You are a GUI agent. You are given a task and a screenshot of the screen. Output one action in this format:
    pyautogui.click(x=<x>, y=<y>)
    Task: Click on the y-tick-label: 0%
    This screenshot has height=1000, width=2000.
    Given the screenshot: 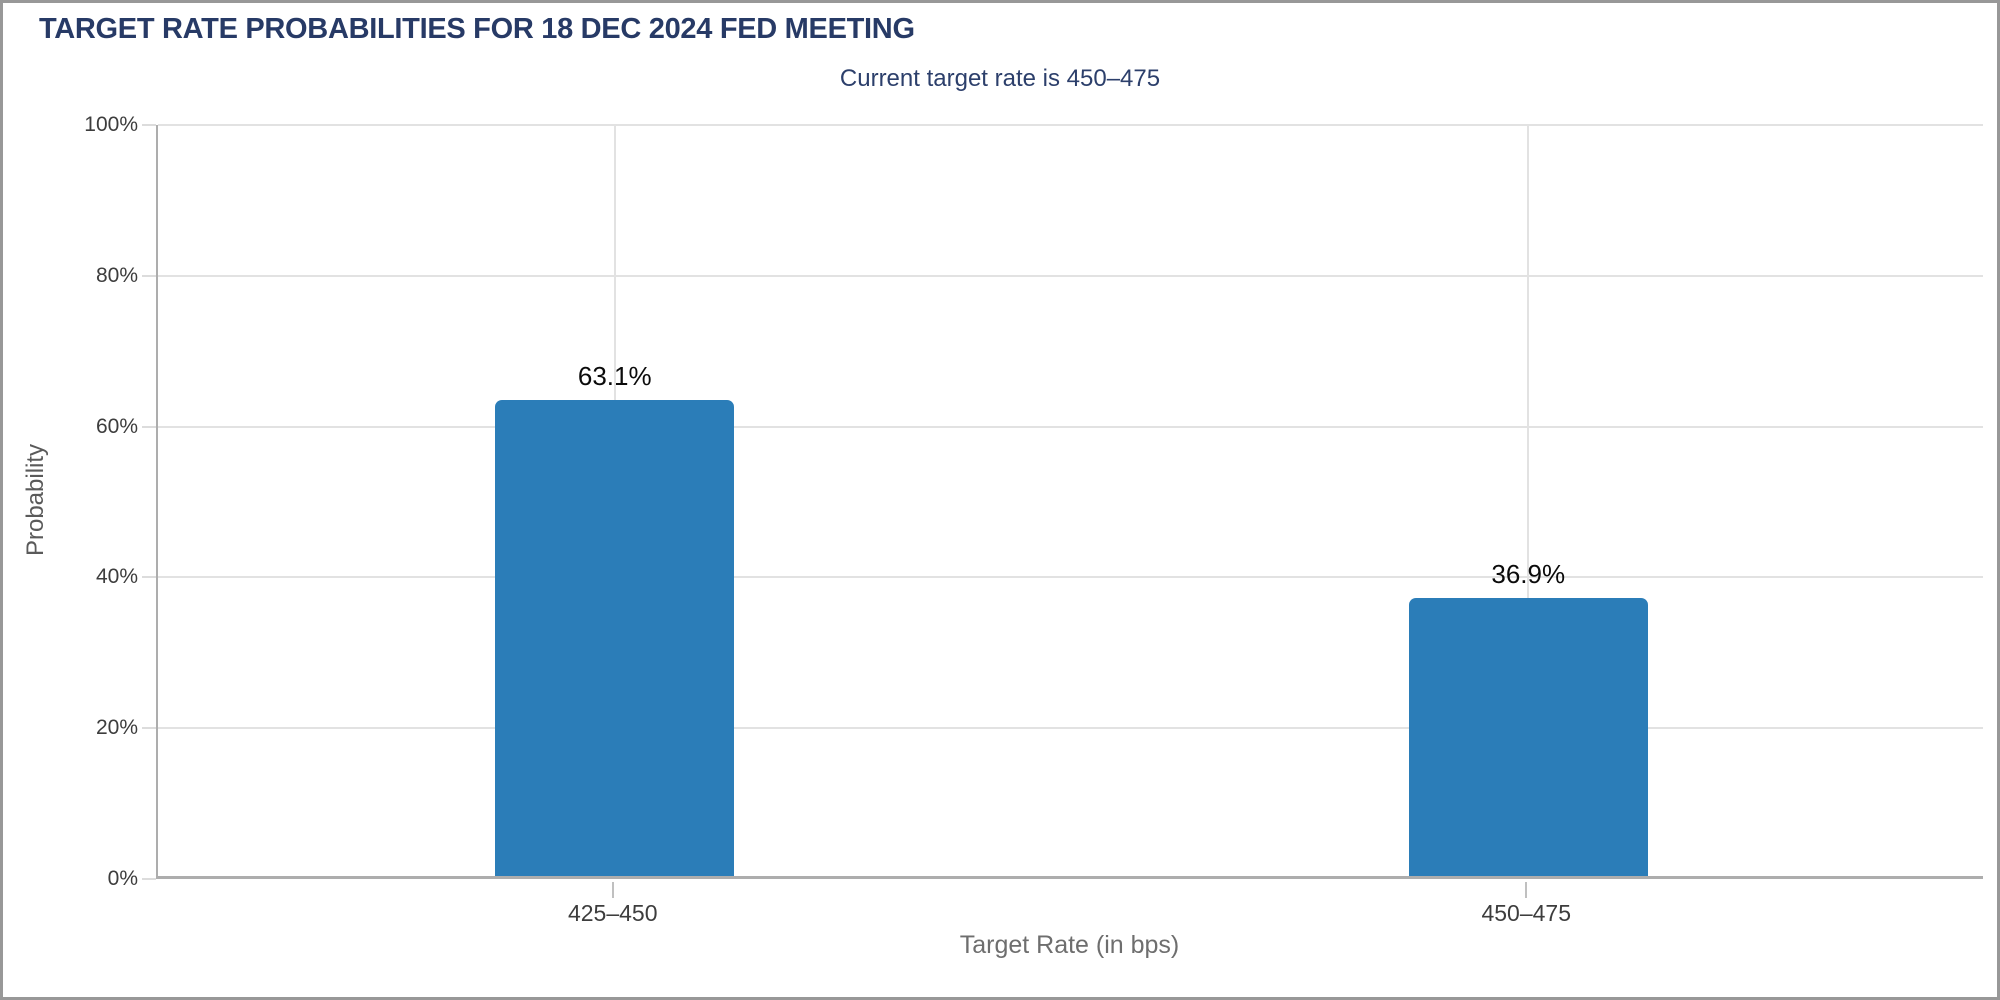 What is the action you would take?
    pyautogui.click(x=122, y=878)
    